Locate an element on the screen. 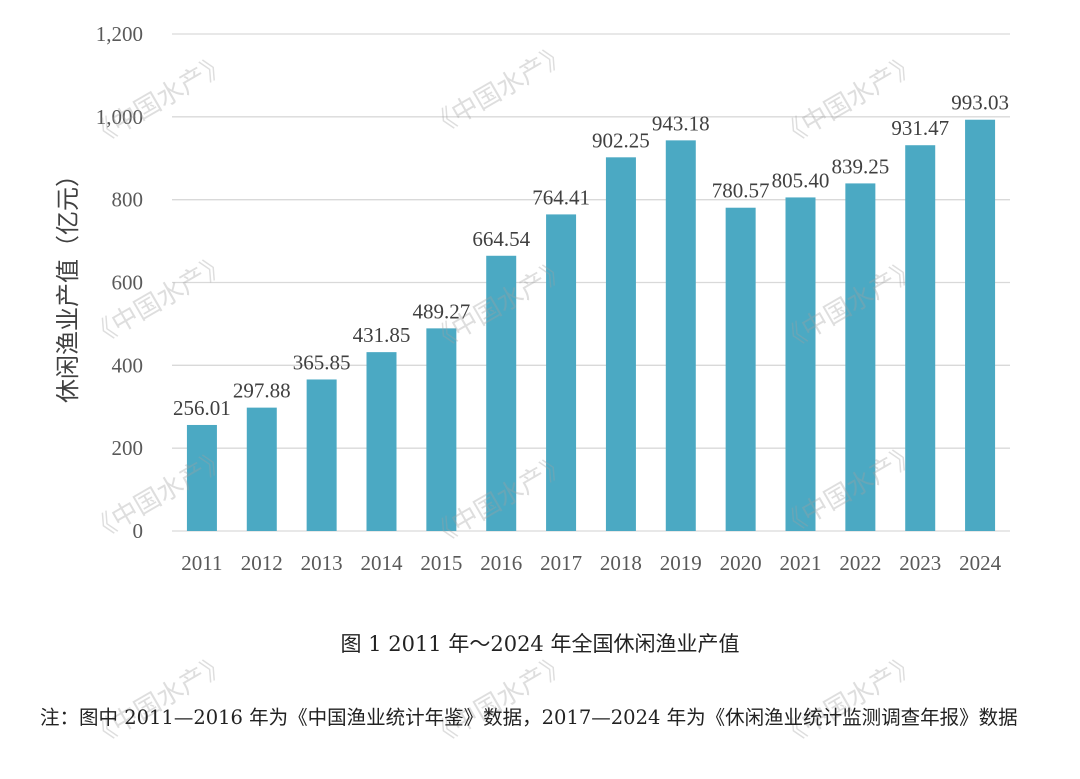 Image resolution: width=1080 pixels, height=779 pixels. x-tick-label: 2019 is located at coordinates (681, 563).